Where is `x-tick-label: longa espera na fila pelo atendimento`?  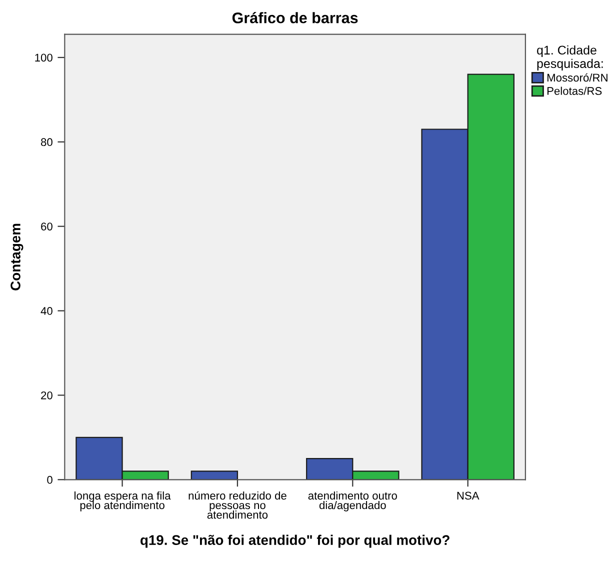
x-tick-label: longa espera na fila pelo atendimento is located at coordinates (122, 501).